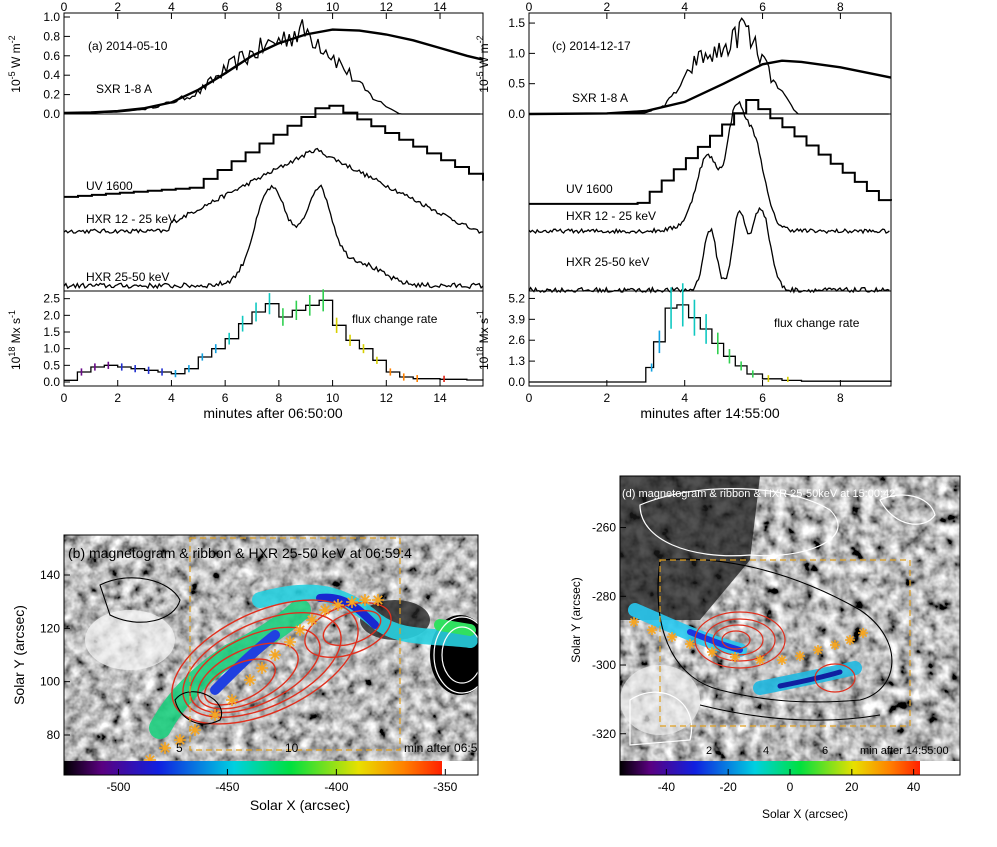  I want to click on y-tick-label: 100, so click(50, 682).